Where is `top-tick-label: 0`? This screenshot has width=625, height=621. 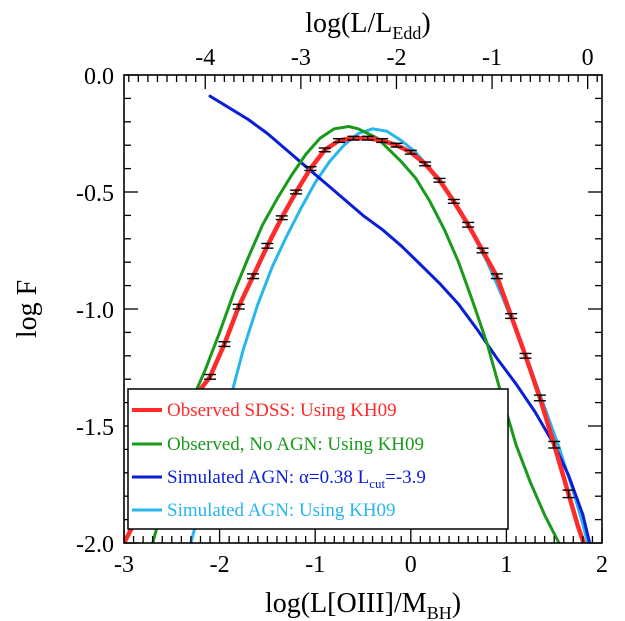 top-tick-label: 0 is located at coordinates (588, 58).